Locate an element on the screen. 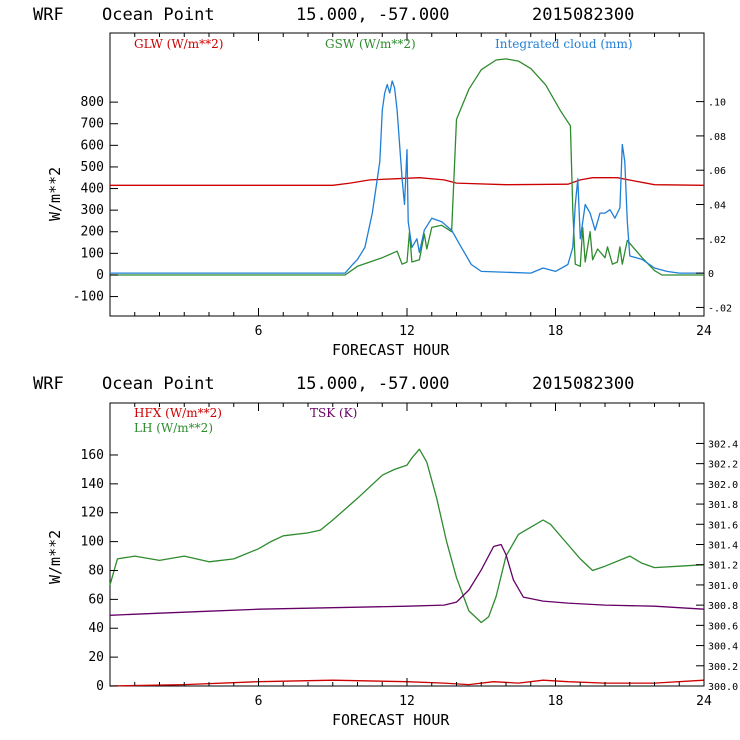  panel2-title-coords: 15.000, -57.000 is located at coordinates (373, 384).